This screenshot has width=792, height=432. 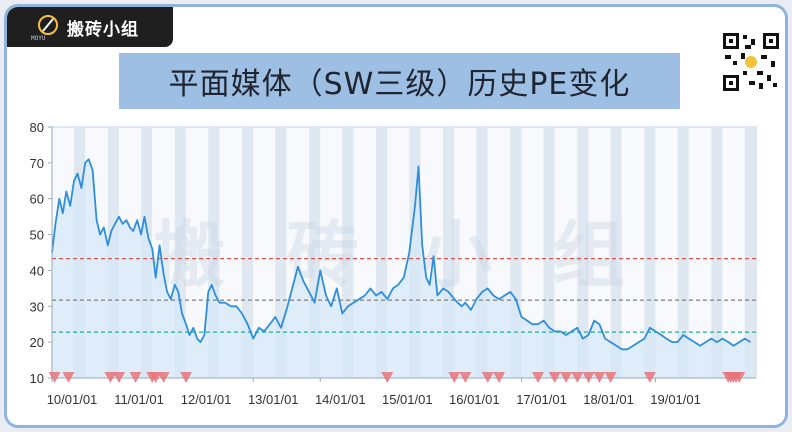 I want to click on x-tick-label: 12/01/01, so click(x=206, y=399).